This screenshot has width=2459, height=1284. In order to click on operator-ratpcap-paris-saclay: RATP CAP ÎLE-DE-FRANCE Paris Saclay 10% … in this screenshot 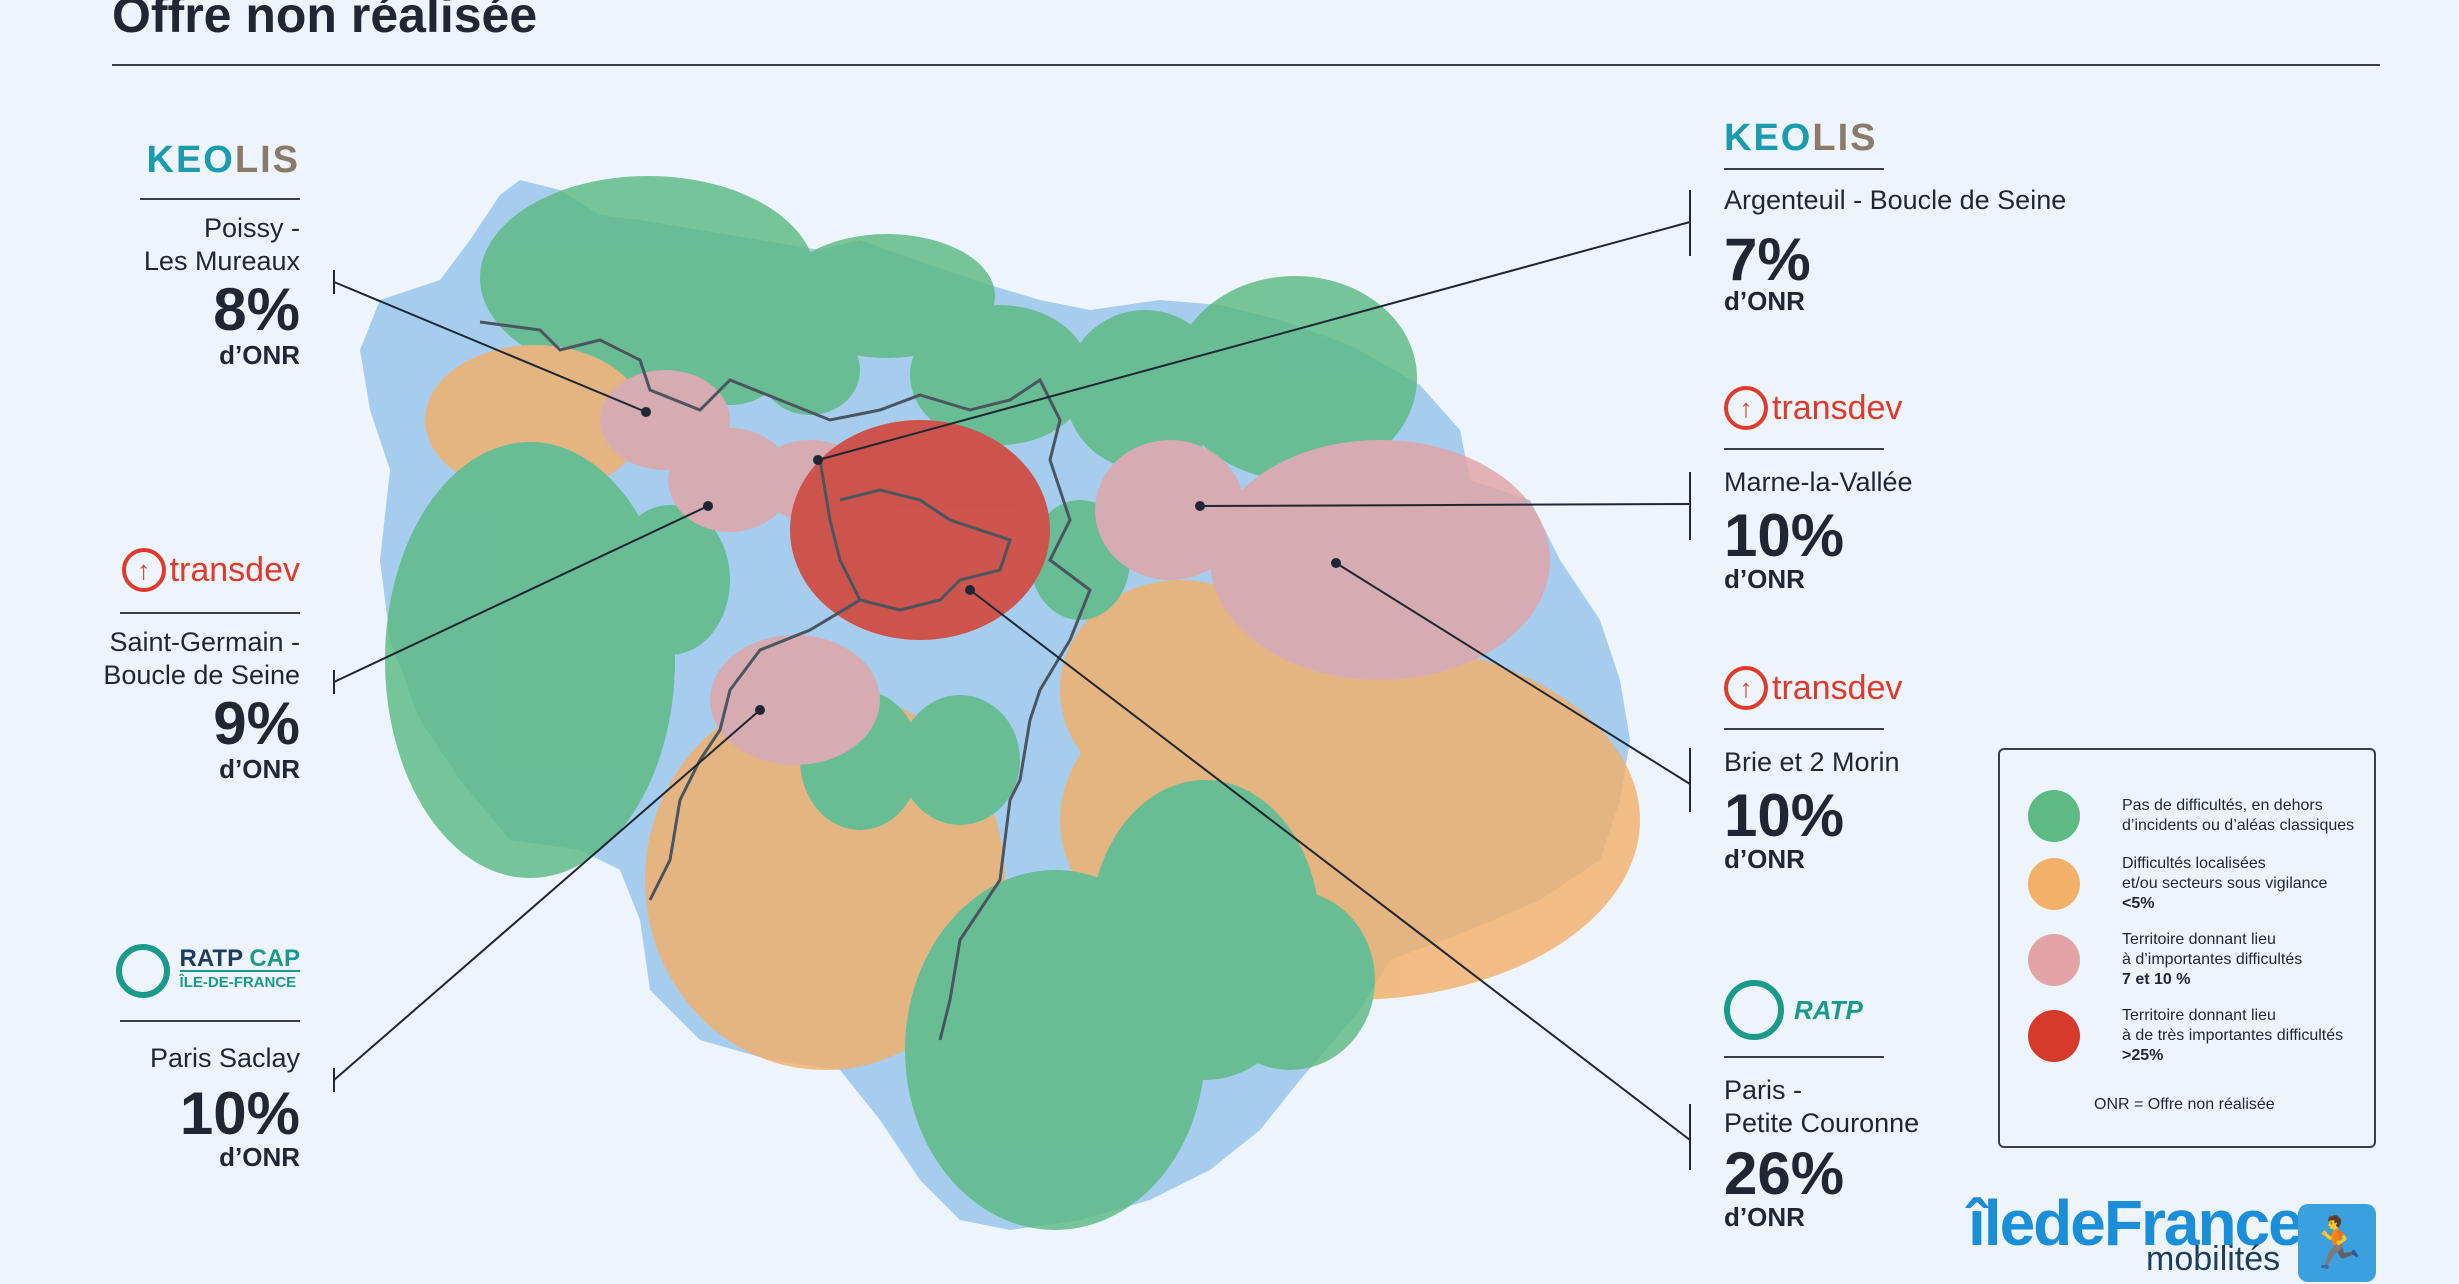, I will do `click(180, 1064)`.